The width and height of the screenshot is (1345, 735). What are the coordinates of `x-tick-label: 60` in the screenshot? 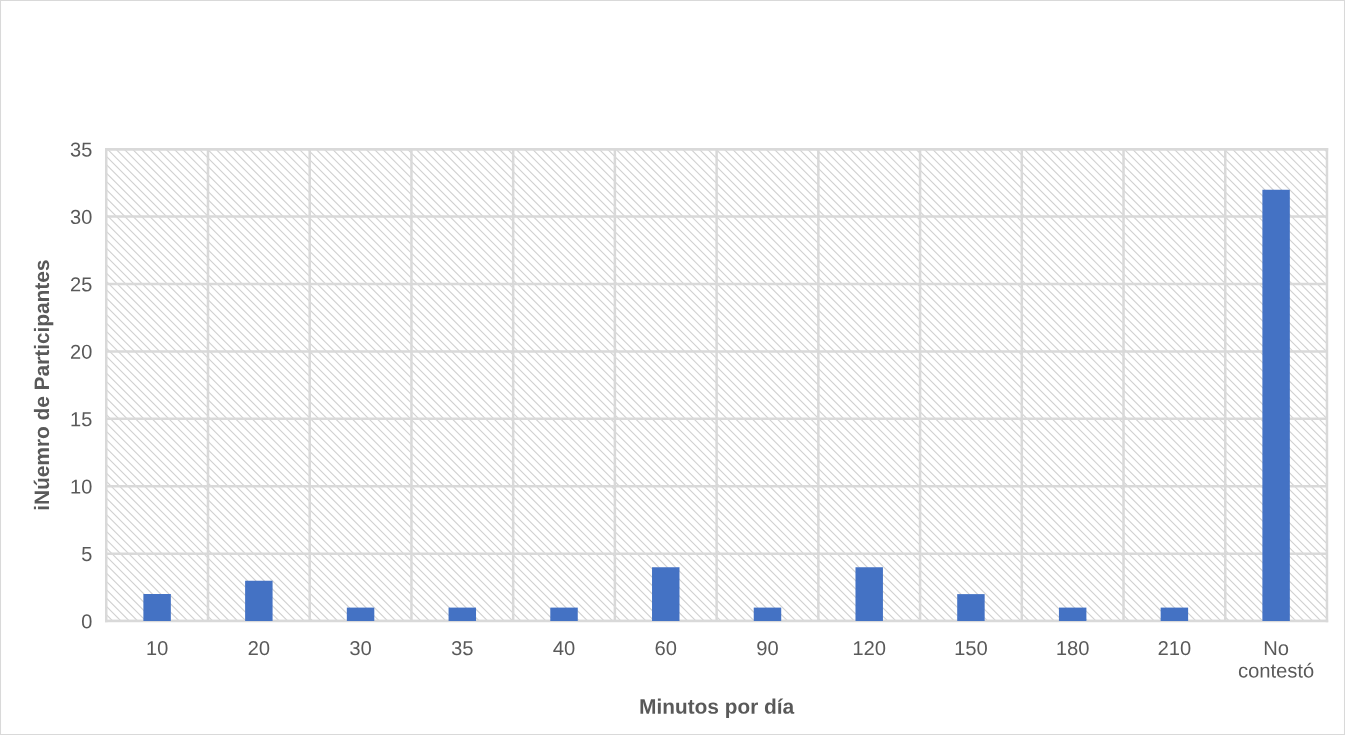 It's located at (666, 648).